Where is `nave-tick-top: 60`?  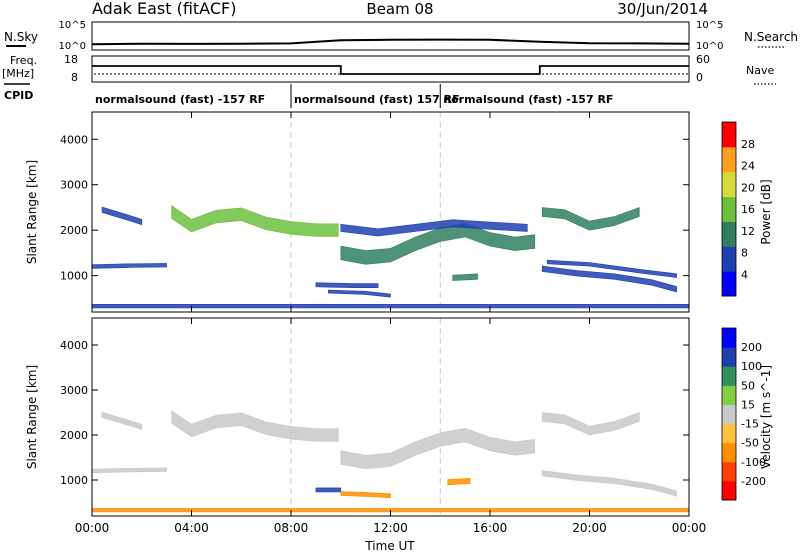 nave-tick-top: 60 is located at coordinates (703, 59).